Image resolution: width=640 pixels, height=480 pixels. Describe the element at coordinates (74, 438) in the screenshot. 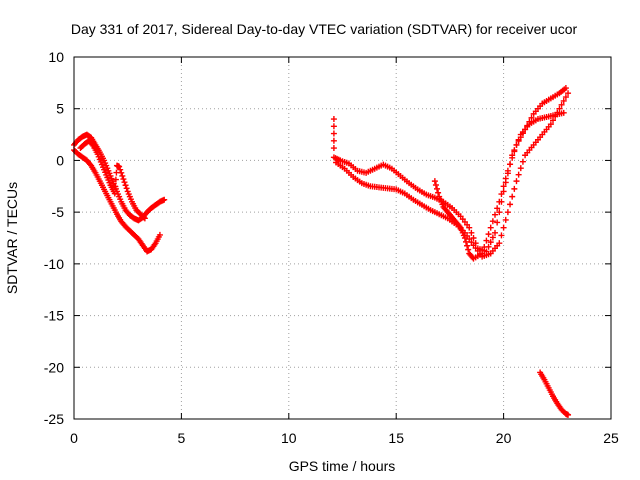

I see `x-tick-label: 0` at that location.